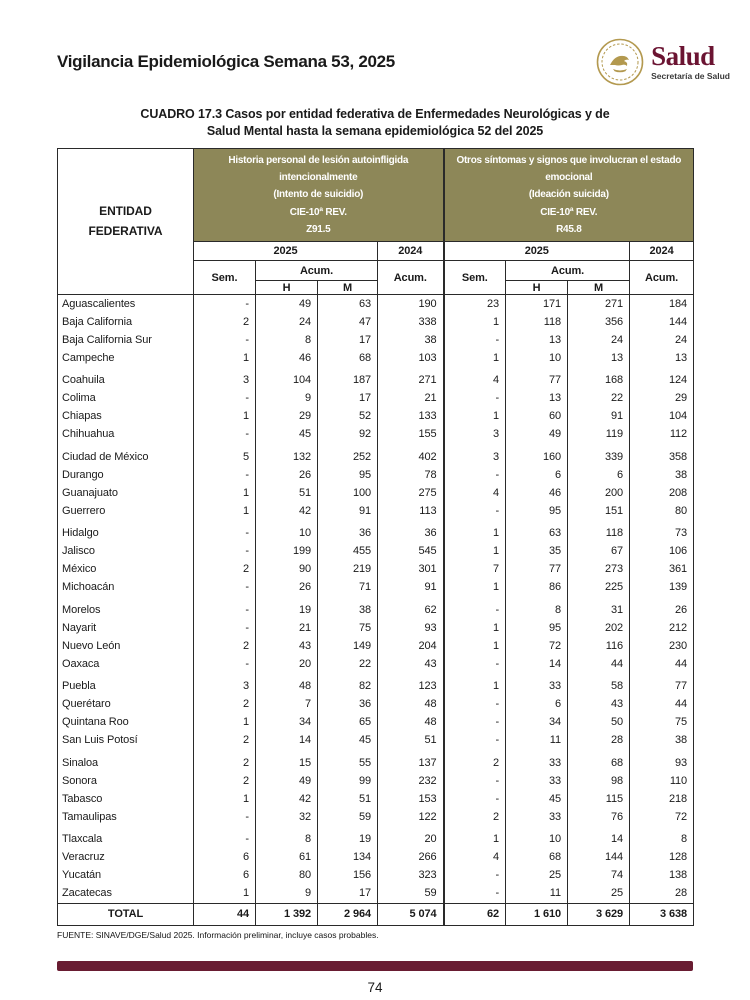  Describe the element at coordinates (125, 781) in the screenshot. I see `entity-cell: Sonora` at that location.